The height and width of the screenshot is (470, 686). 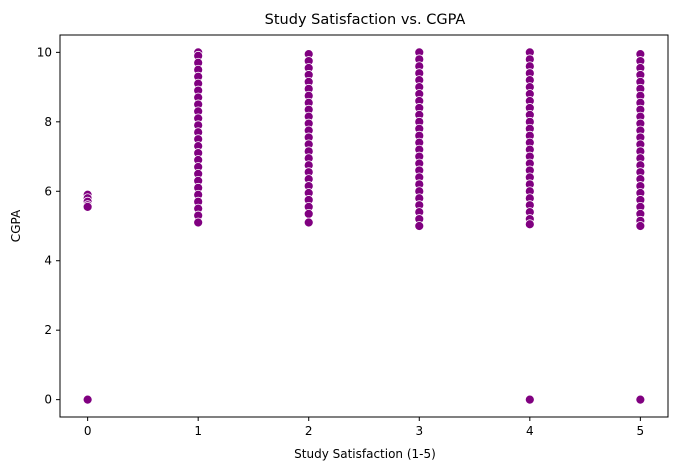 What do you see at coordinates (198, 431) in the screenshot?
I see `x-tick-label: 1` at bounding box center [198, 431].